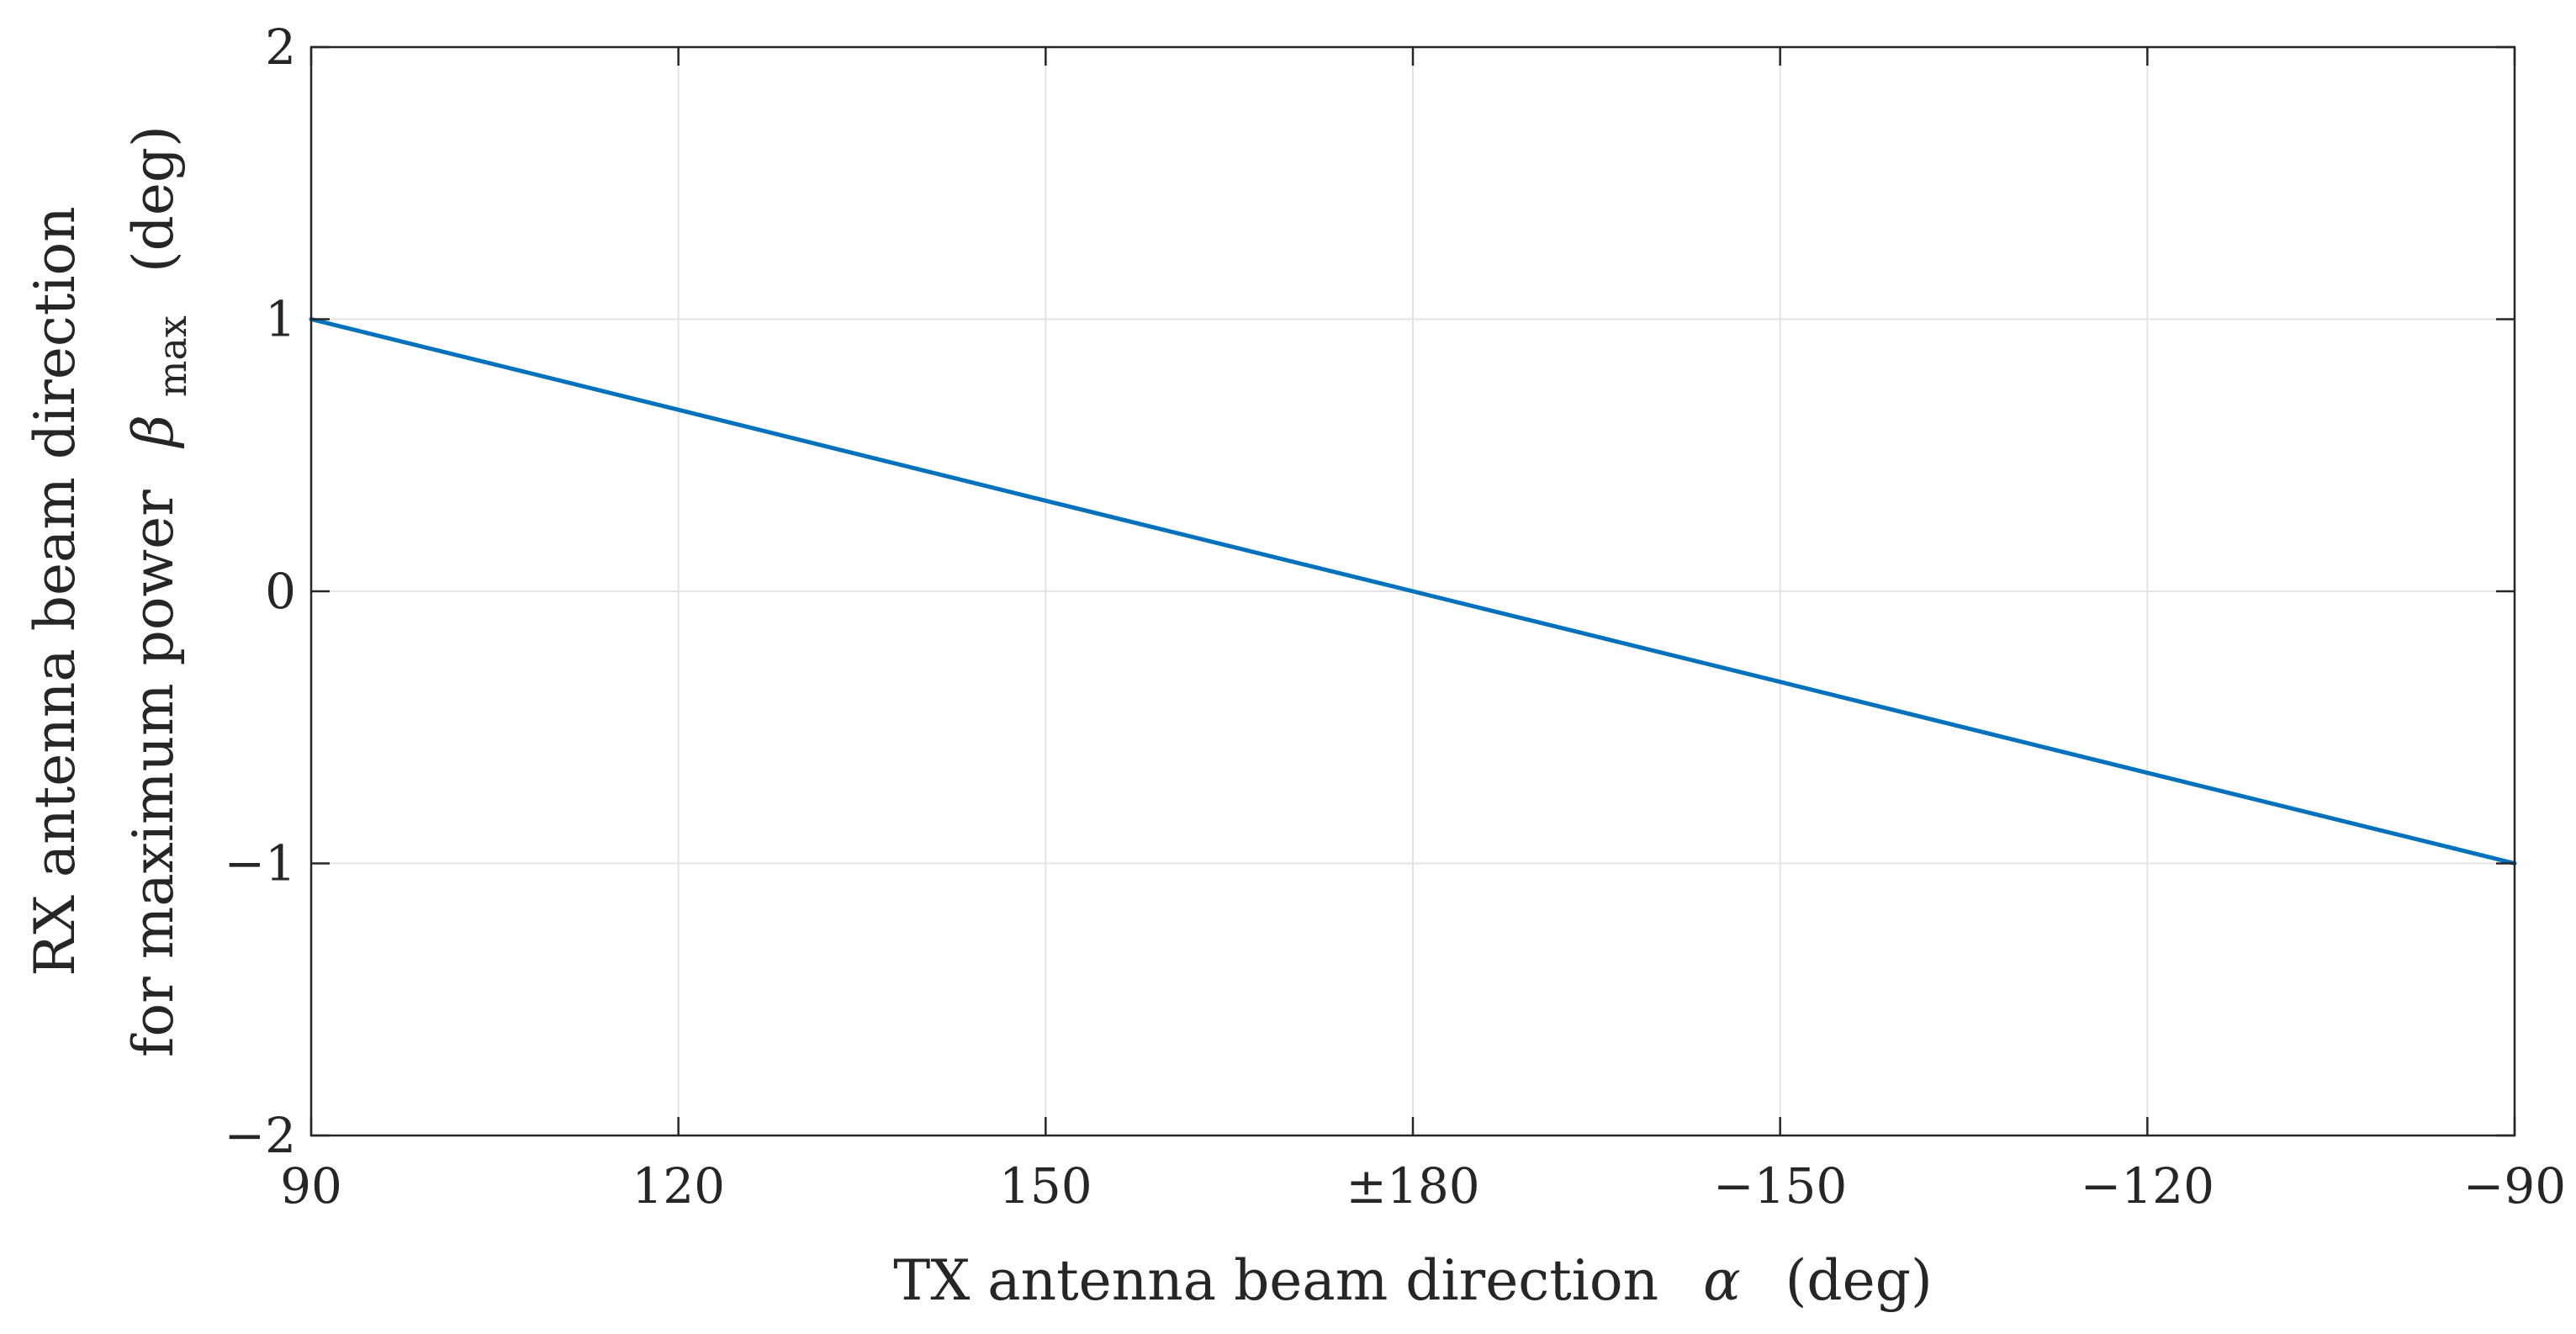 The height and width of the screenshot is (1334, 2576). I want to click on x-tick-label: −90, so click(2514, 1186).